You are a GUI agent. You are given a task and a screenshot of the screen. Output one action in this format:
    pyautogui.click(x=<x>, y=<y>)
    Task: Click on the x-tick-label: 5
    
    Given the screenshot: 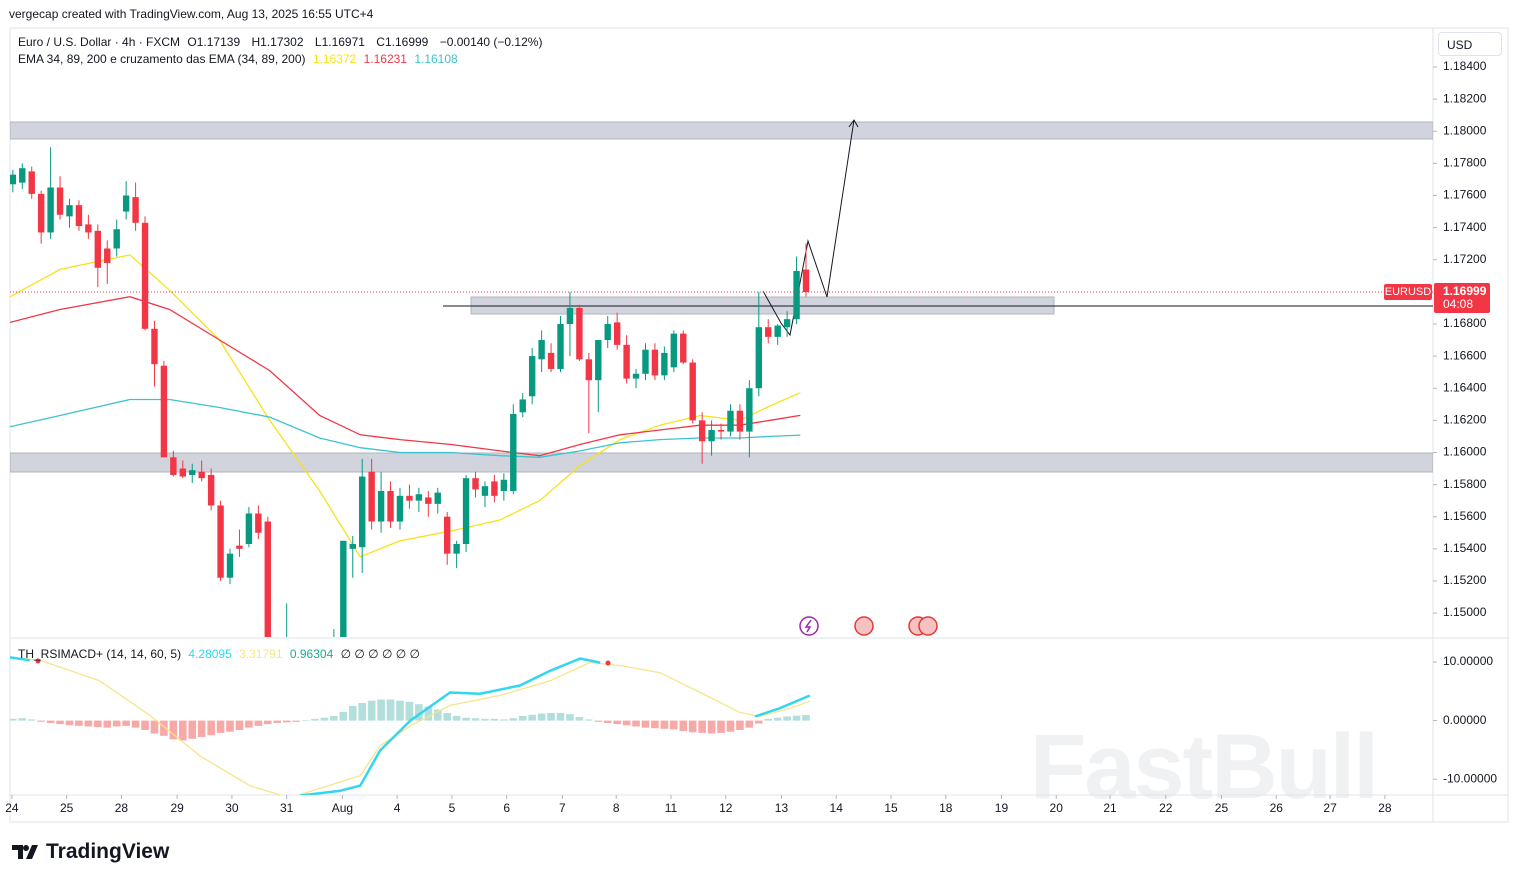 What is the action you would take?
    pyautogui.click(x=452, y=808)
    